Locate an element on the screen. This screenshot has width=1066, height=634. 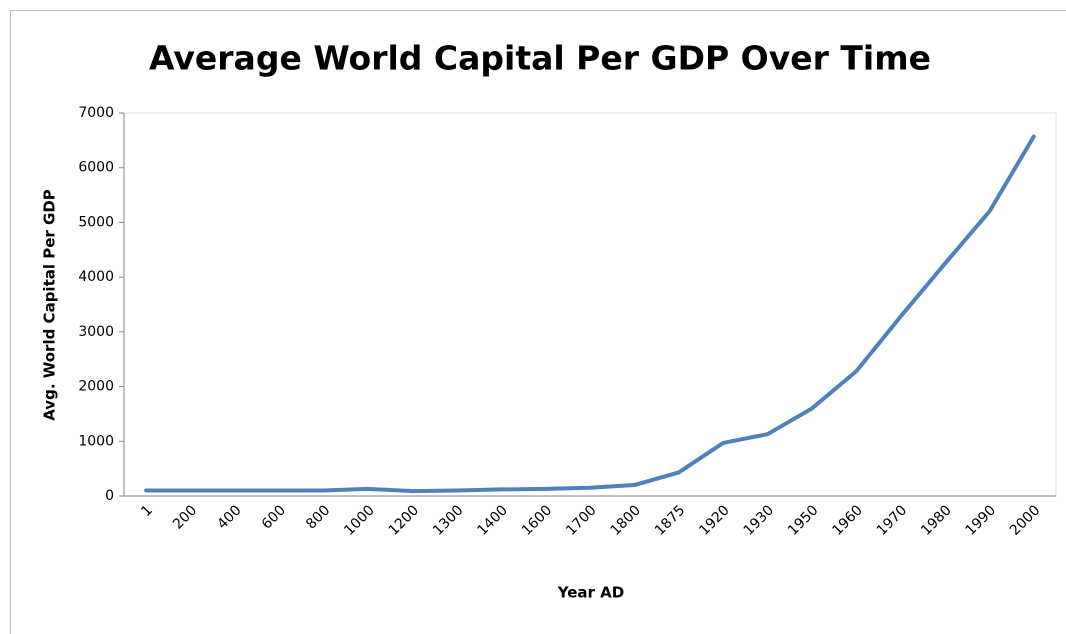
chart-title: Average World Capital Per GDP Over Time is located at coordinates (540, 58).